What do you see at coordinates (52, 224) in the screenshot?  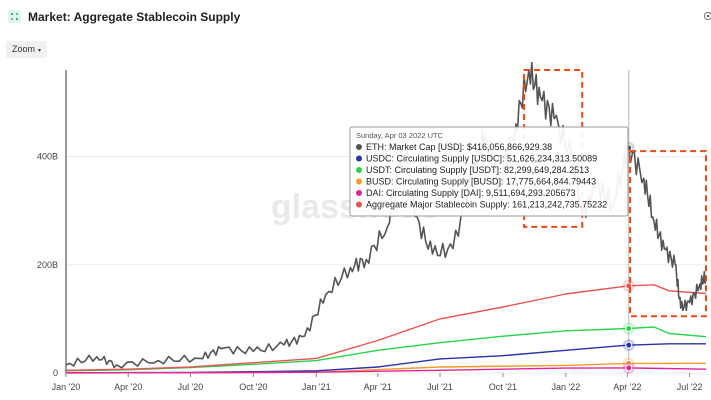 I see `y-axis: 0 200B 400B` at bounding box center [52, 224].